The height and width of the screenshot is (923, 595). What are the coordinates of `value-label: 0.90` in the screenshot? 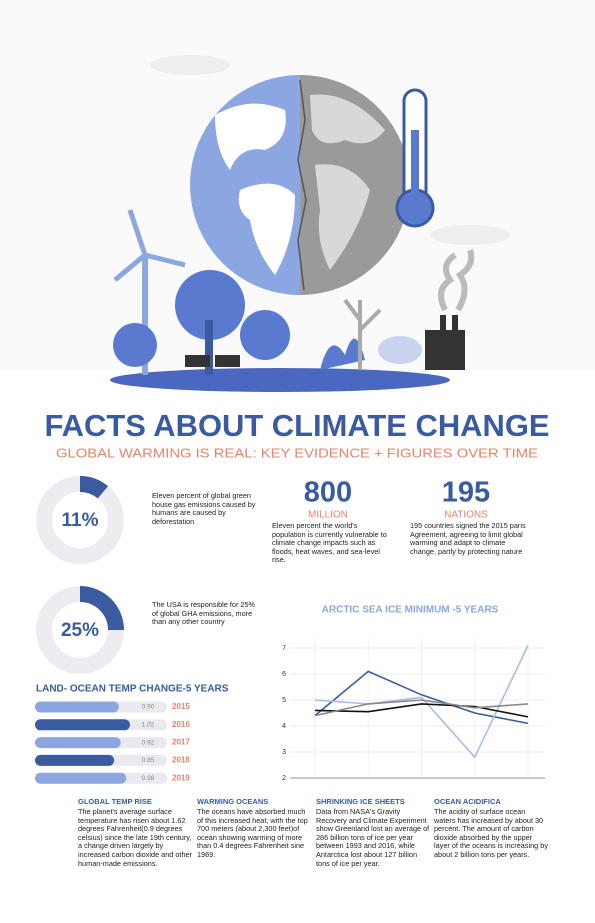 It's located at (148, 707).